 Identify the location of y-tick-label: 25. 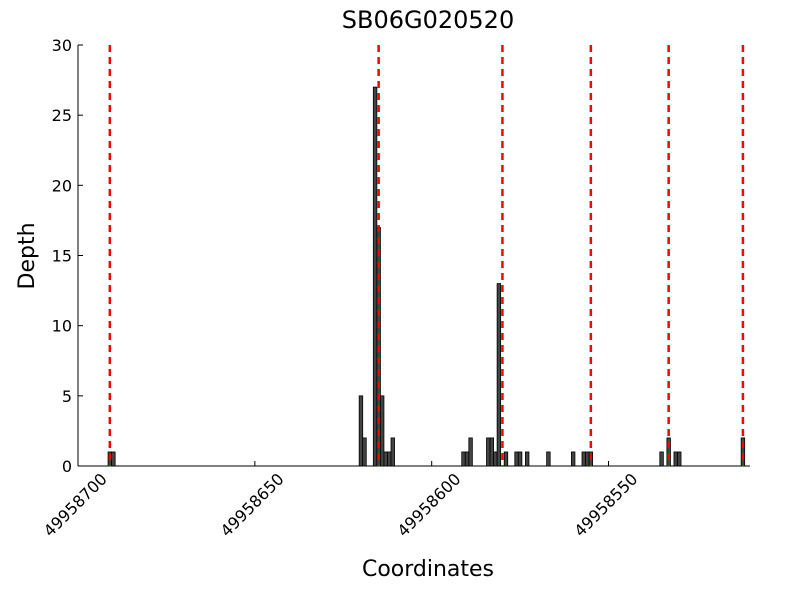
(62, 115).